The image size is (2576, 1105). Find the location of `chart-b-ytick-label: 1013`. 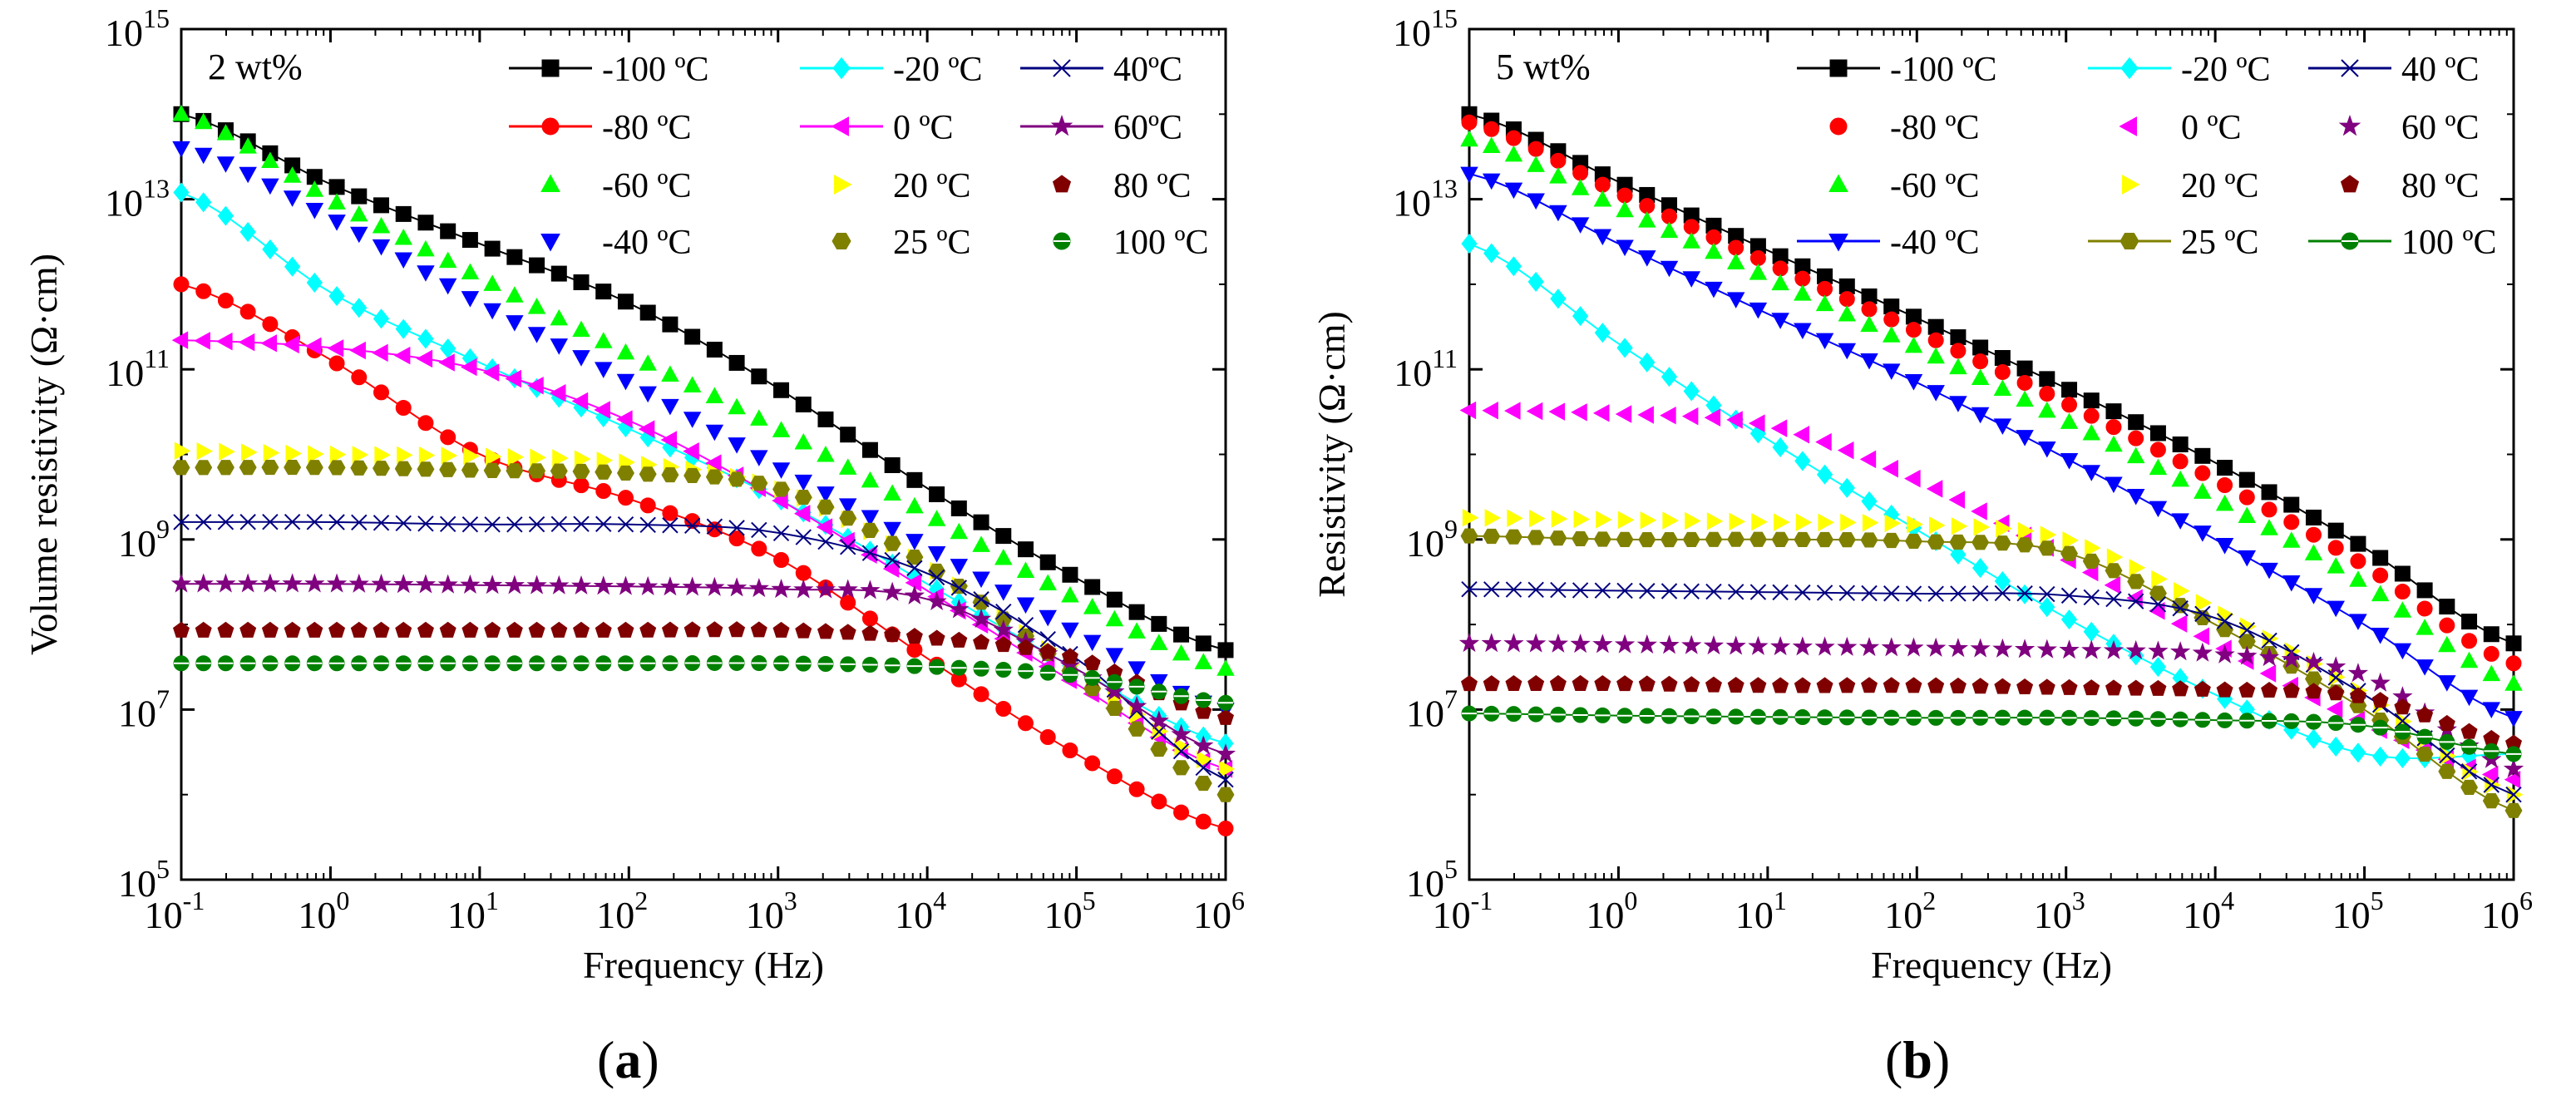

chart-b-ytick-label: 1013 is located at coordinates (1425, 199).